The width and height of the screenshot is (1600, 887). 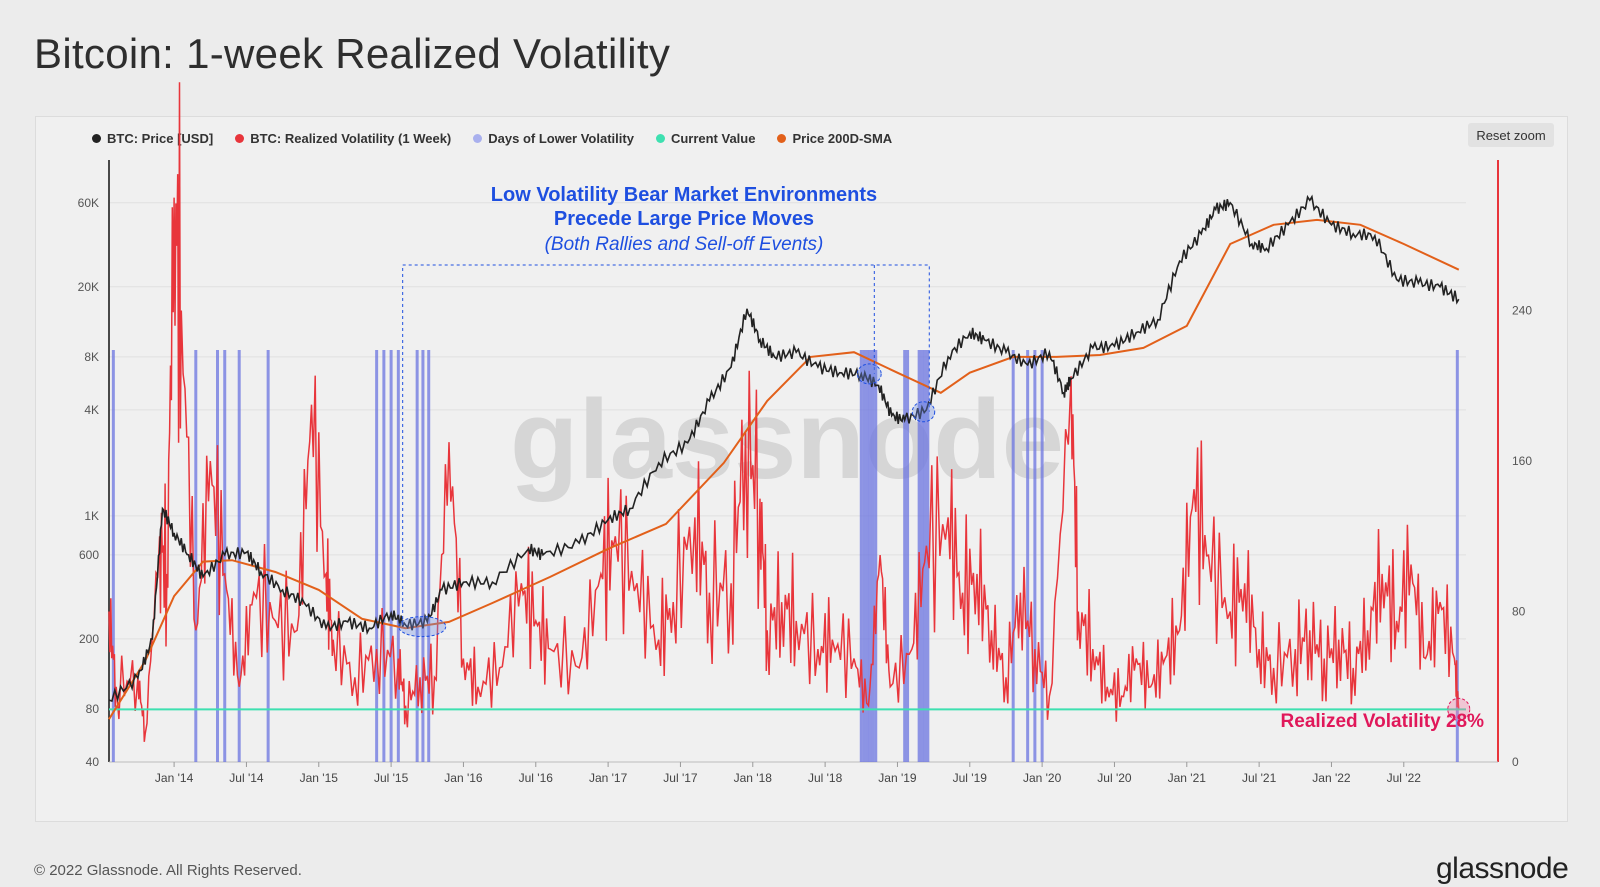 I want to click on legend-item-volatility: BTC: Realized Volatility (1 Week), so click(x=343, y=138).